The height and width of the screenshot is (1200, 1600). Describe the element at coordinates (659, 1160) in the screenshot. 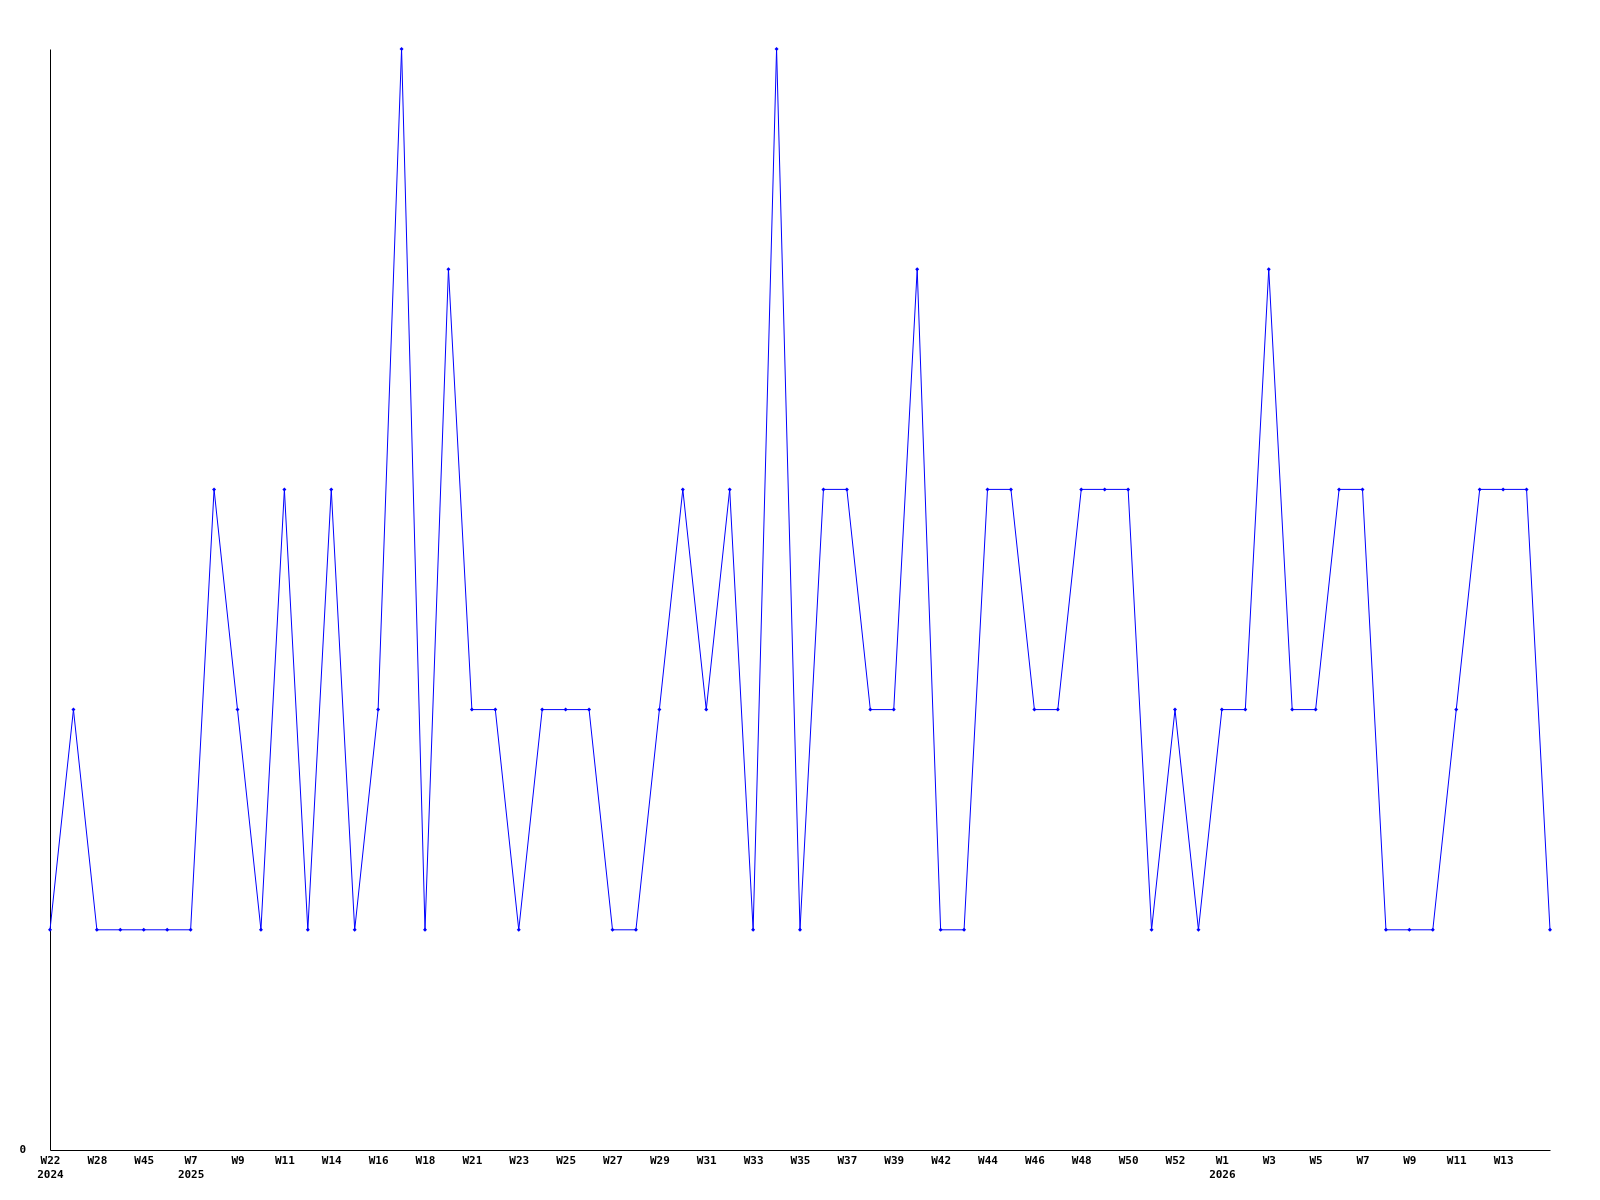

I see `x-tick-label: W29` at that location.